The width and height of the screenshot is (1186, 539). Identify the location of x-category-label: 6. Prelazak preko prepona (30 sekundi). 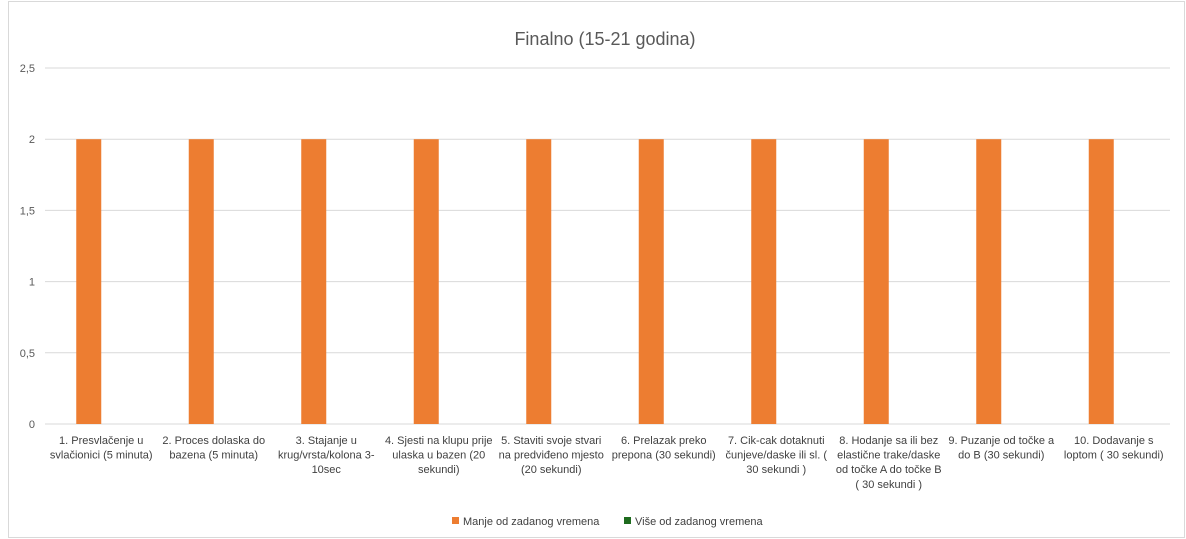
(664, 448).